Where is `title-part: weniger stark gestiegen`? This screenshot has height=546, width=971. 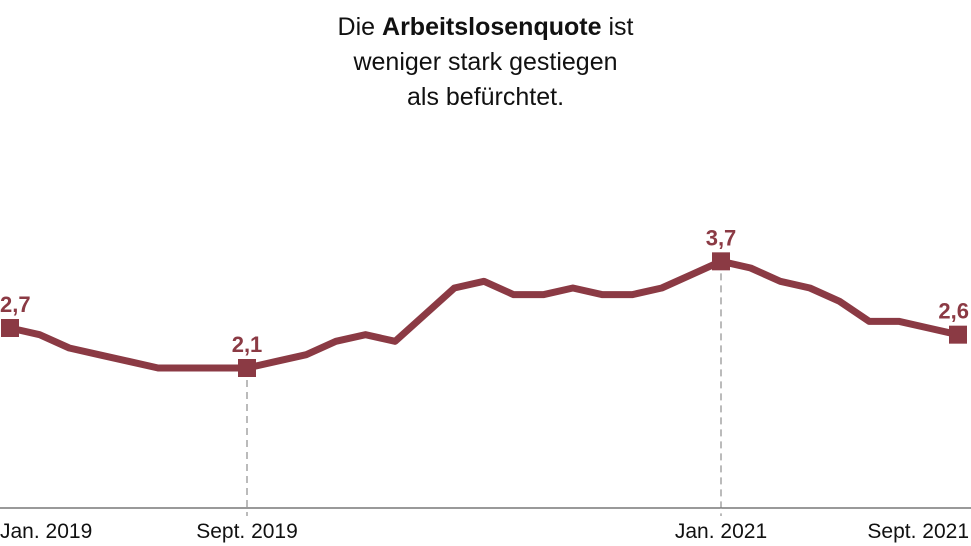 title-part: weniger stark gestiegen is located at coordinates (485, 62).